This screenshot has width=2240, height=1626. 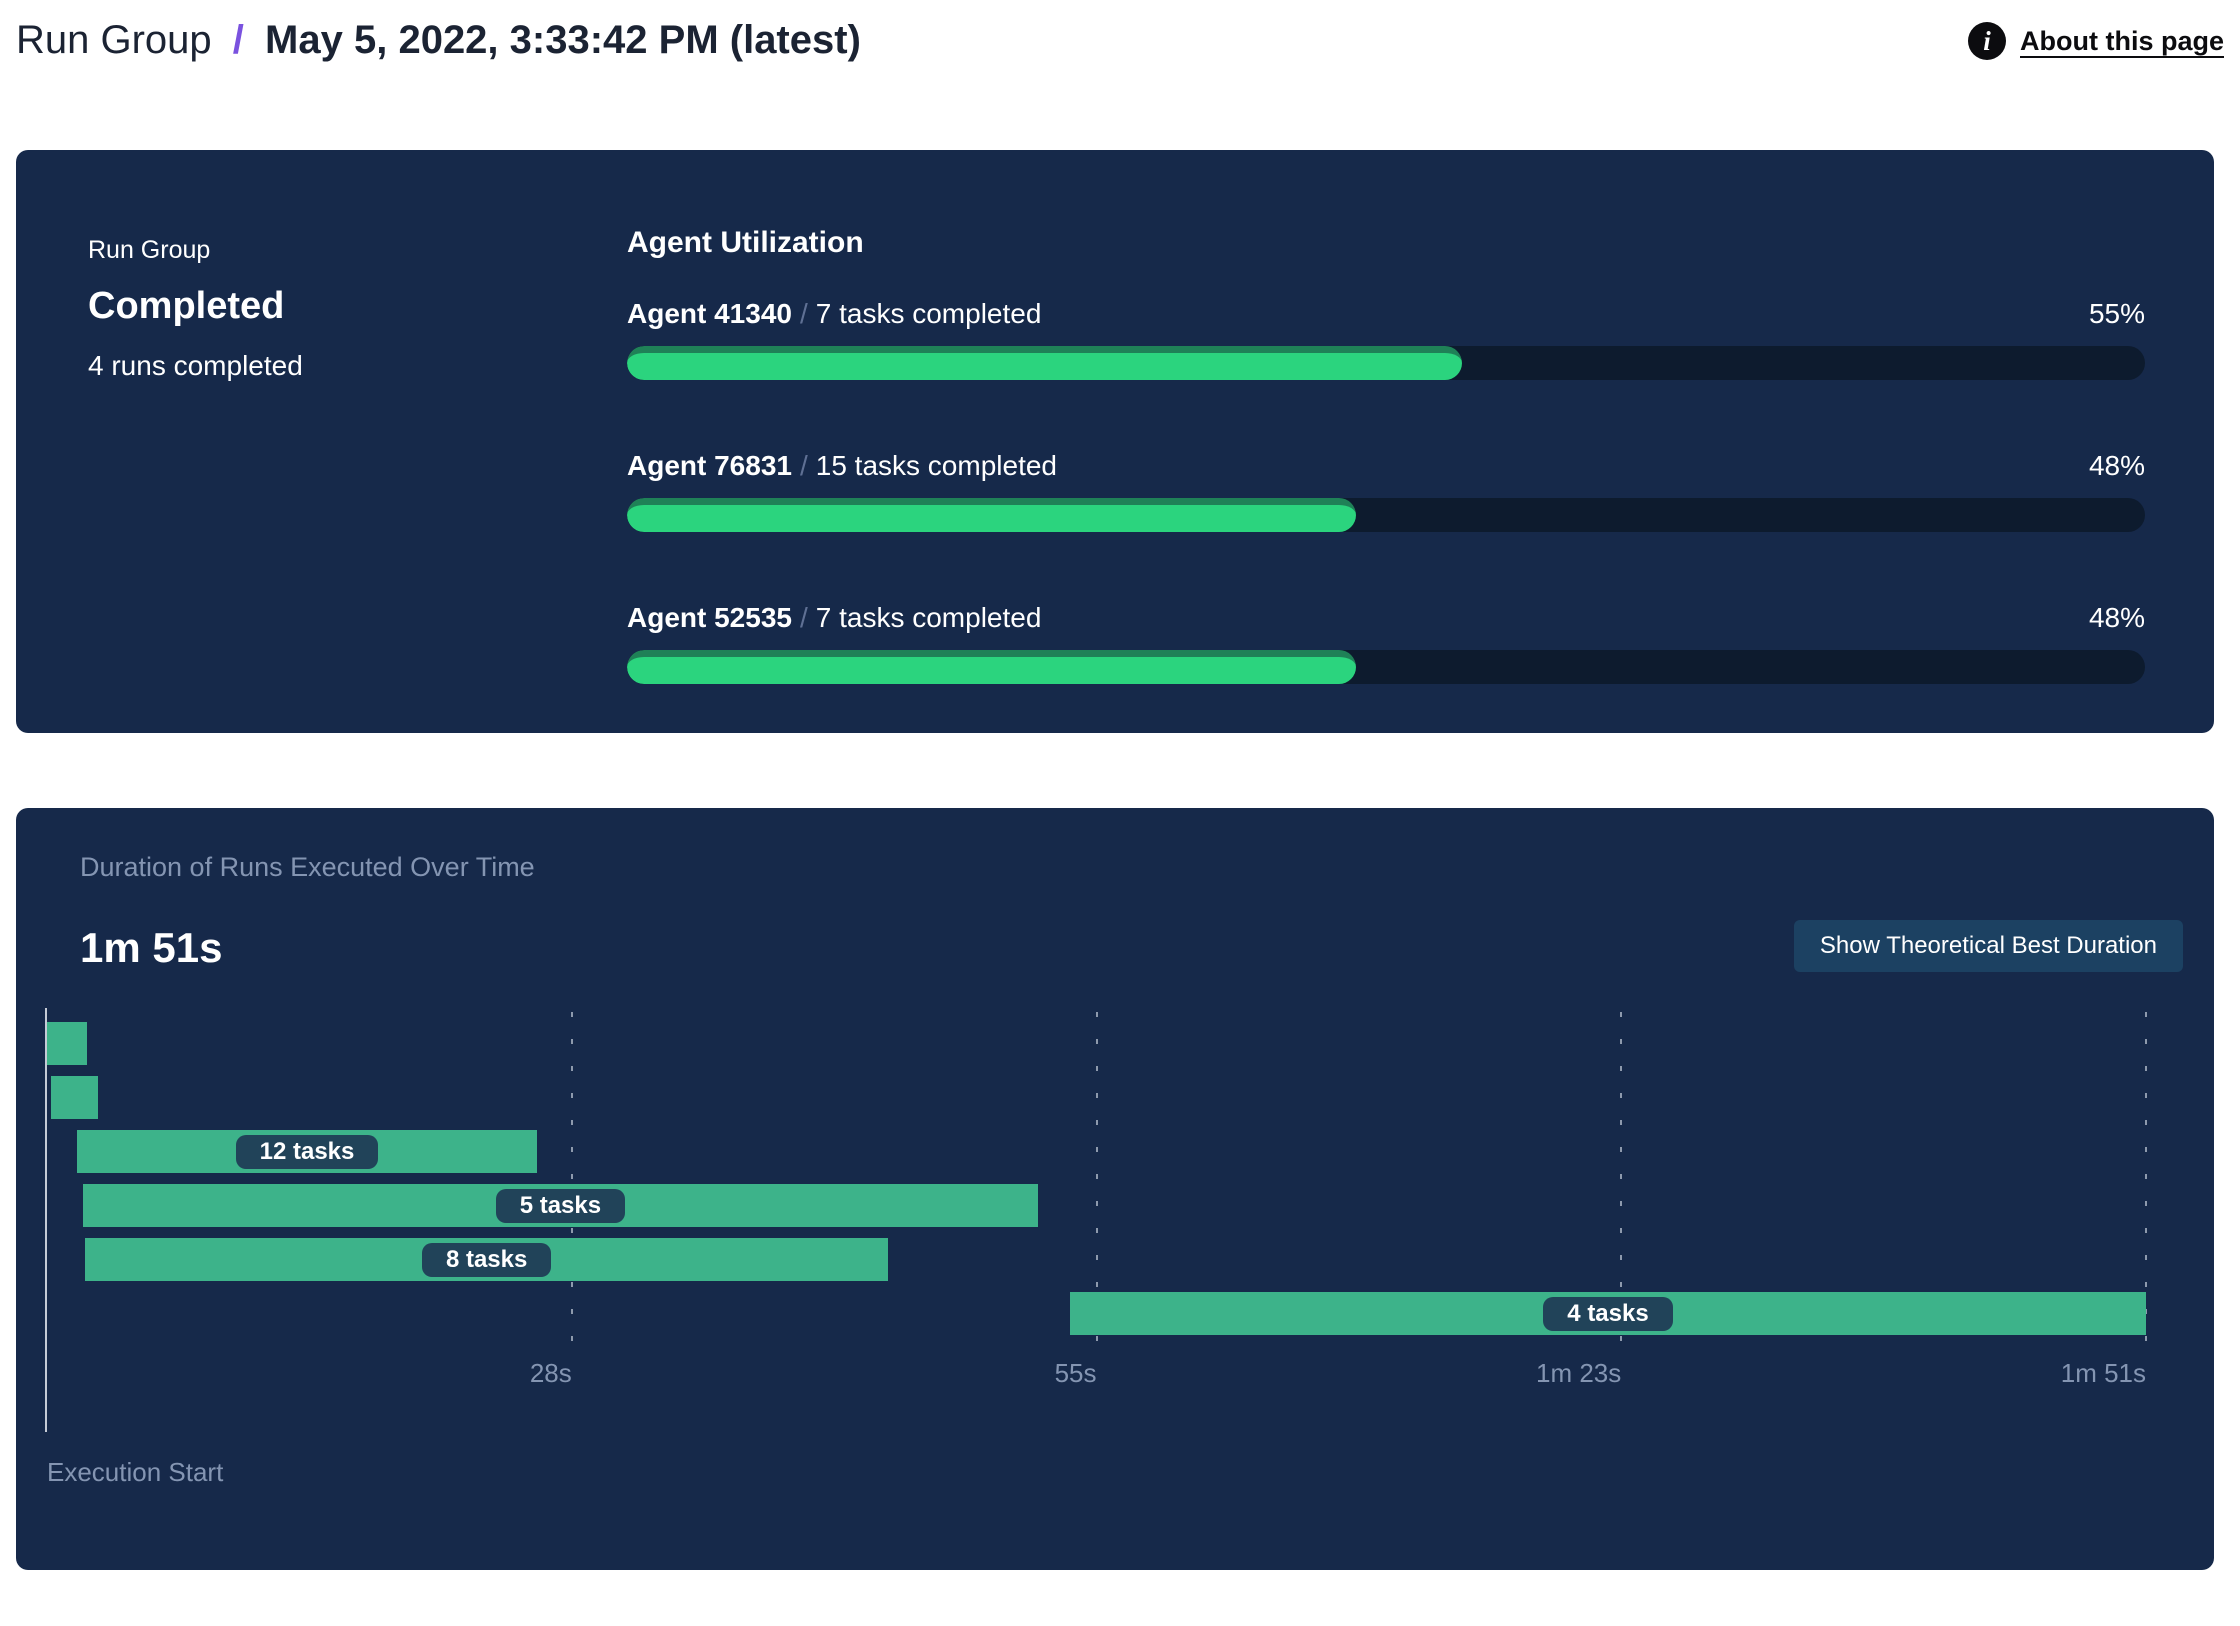 What do you see at coordinates (563, 40) in the screenshot?
I see `page-title: May 5, 2022, 3:33:42 PM (latest)` at bounding box center [563, 40].